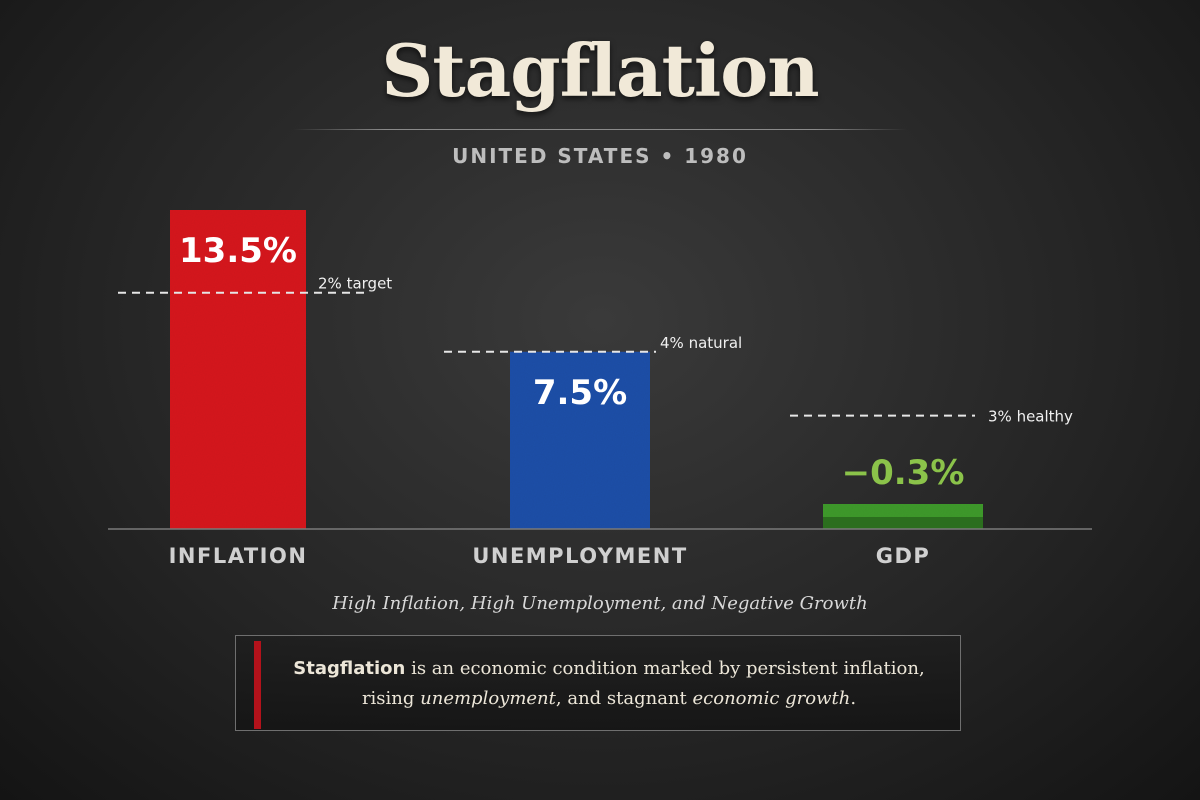 The width and height of the screenshot is (1200, 800). I want to click on value-label-gdp: −0.3%, so click(903, 473).